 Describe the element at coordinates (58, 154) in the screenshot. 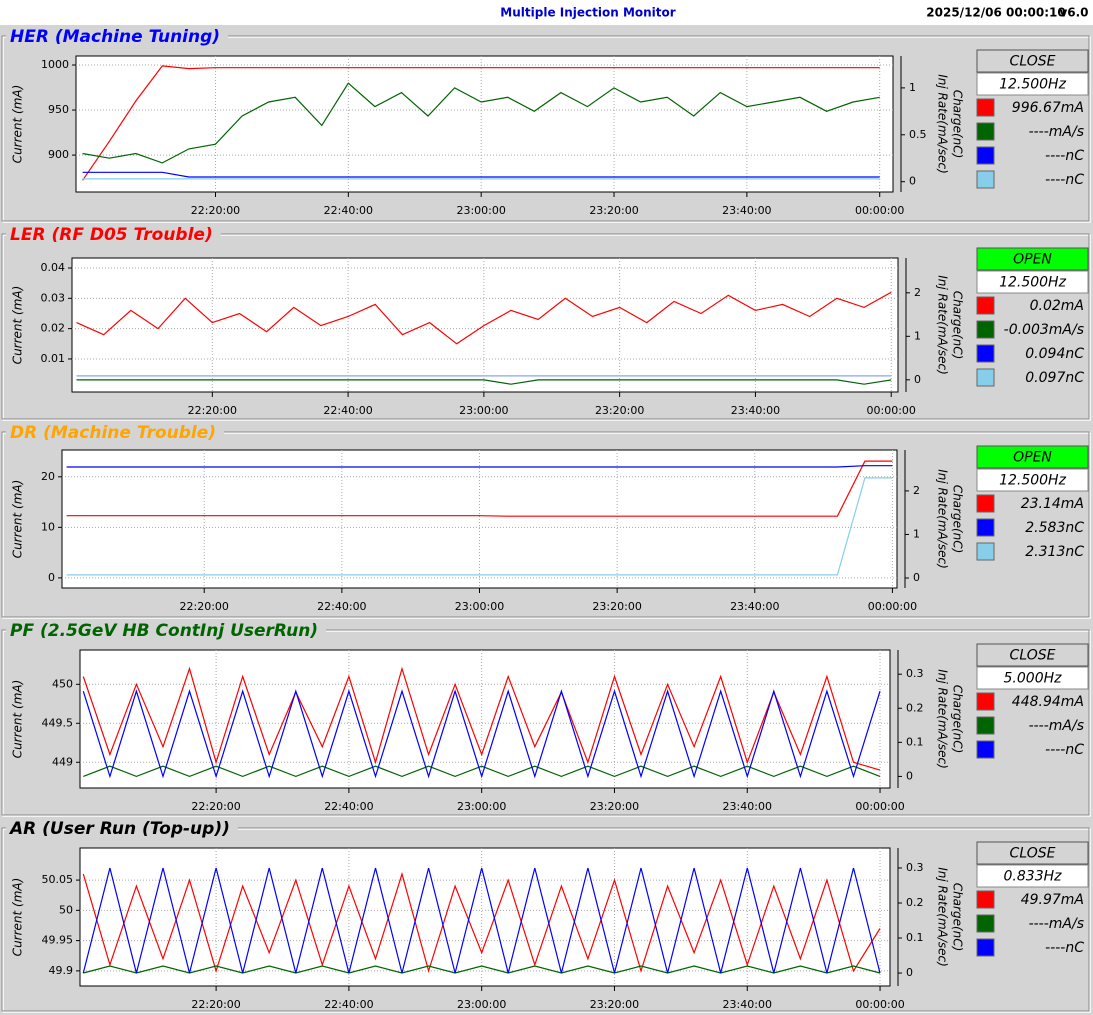

I see `y-tick-label: 900` at that location.